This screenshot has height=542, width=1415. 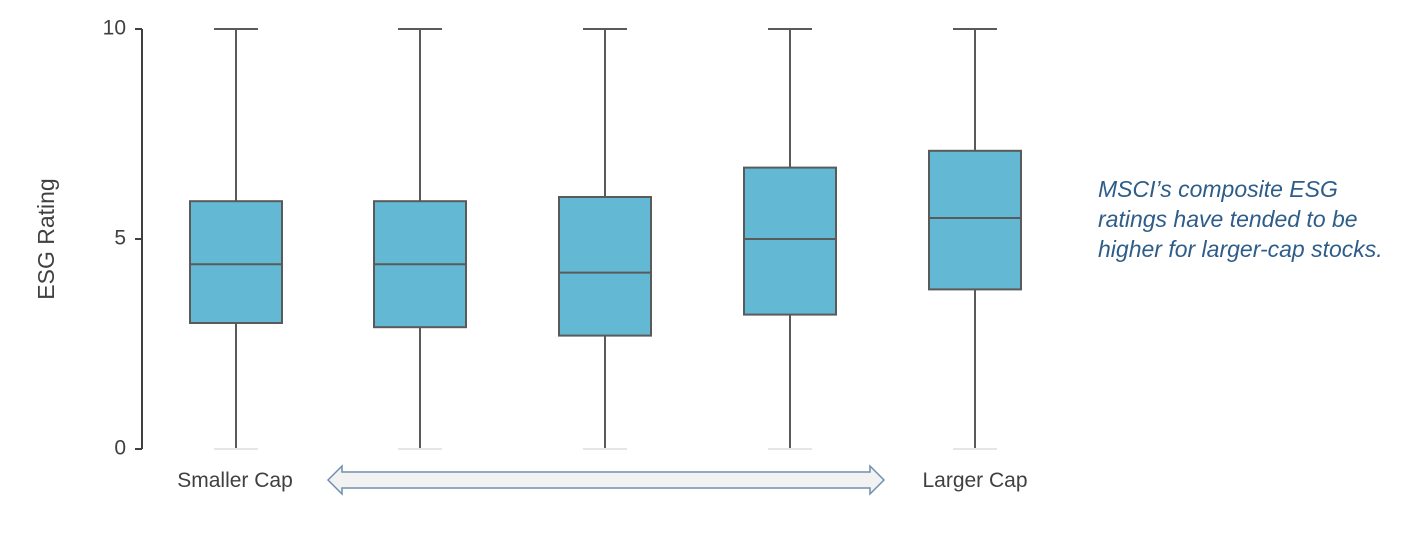 What do you see at coordinates (120, 448) in the screenshot?
I see `y-tick-label: 0` at bounding box center [120, 448].